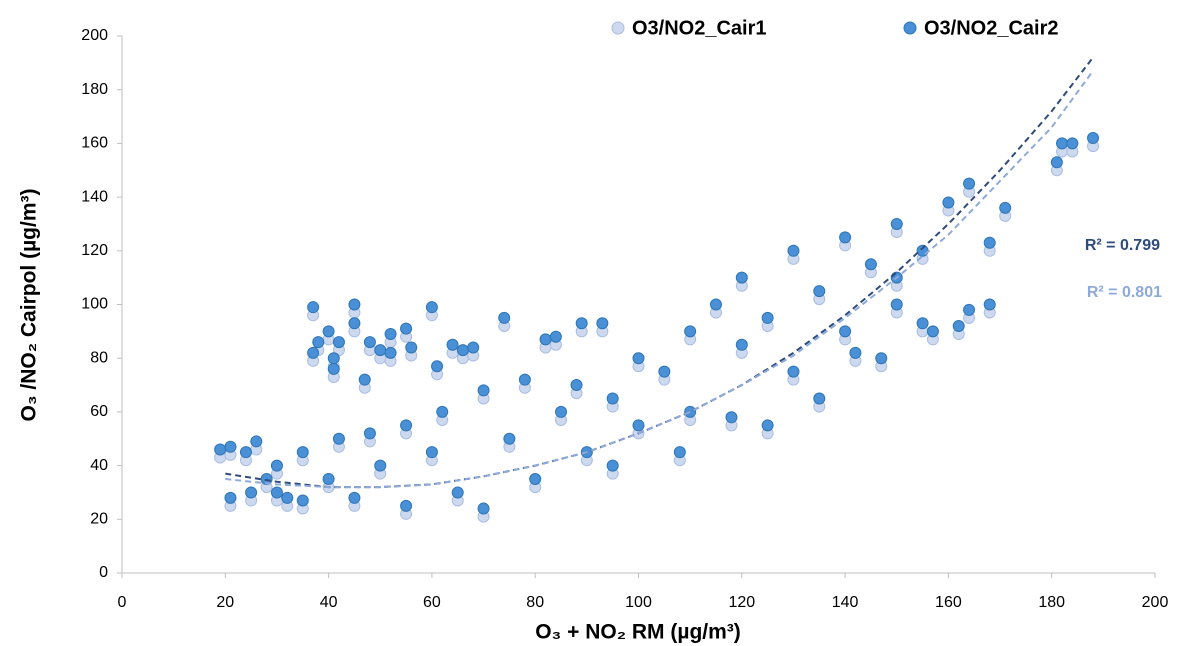 The width and height of the screenshot is (1184, 646). Describe the element at coordinates (99, 519) in the screenshot. I see `y-tick-label: 20` at that location.